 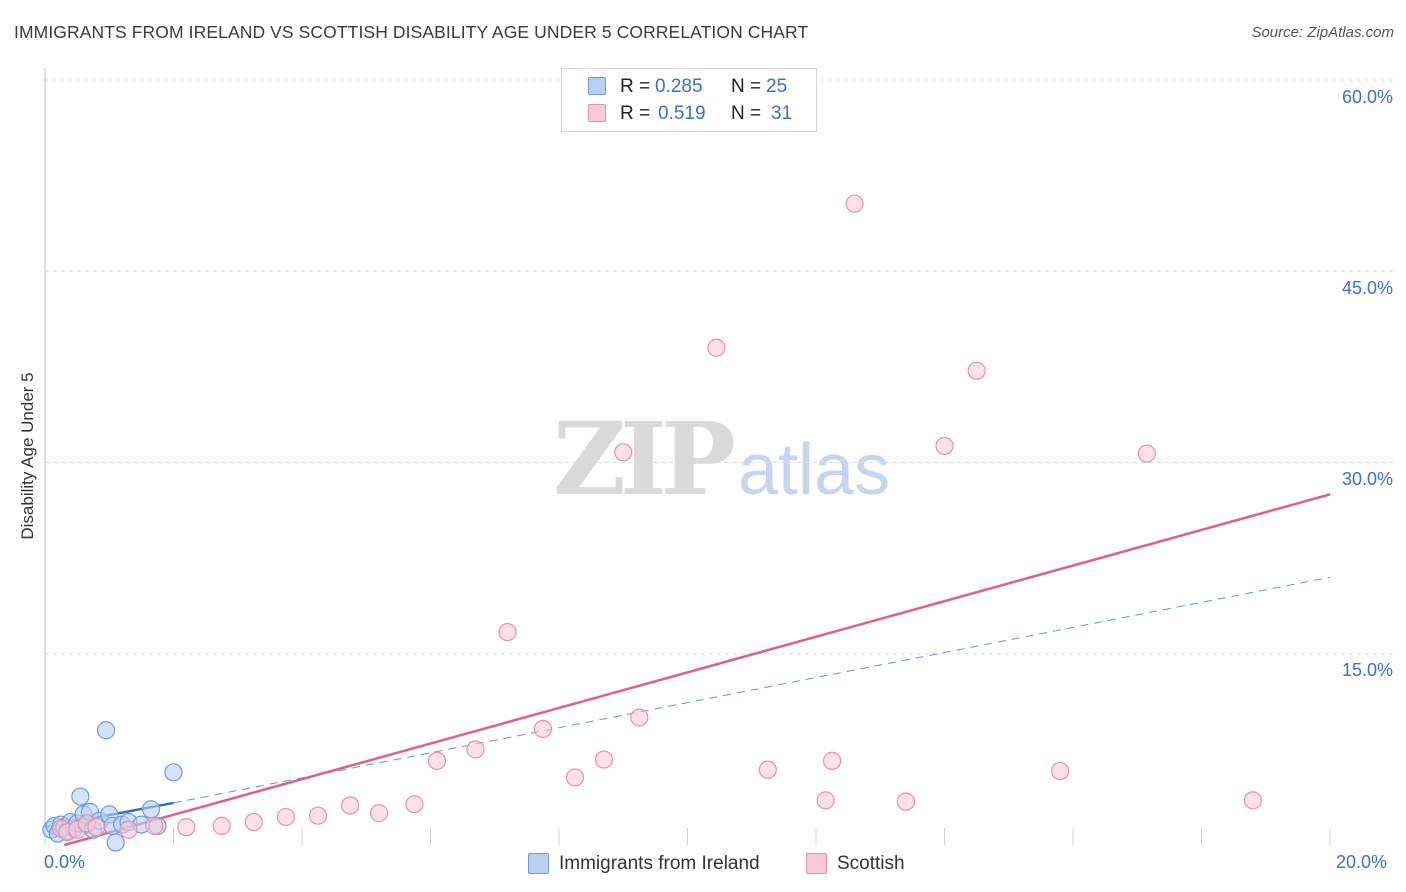 What do you see at coordinates (814, 470) in the screenshot?
I see `watermark-atlas: atlas` at bounding box center [814, 470].